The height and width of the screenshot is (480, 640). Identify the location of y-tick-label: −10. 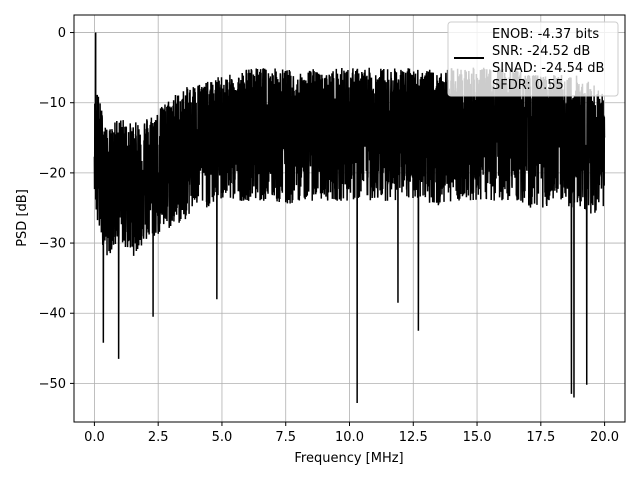
(52, 103).